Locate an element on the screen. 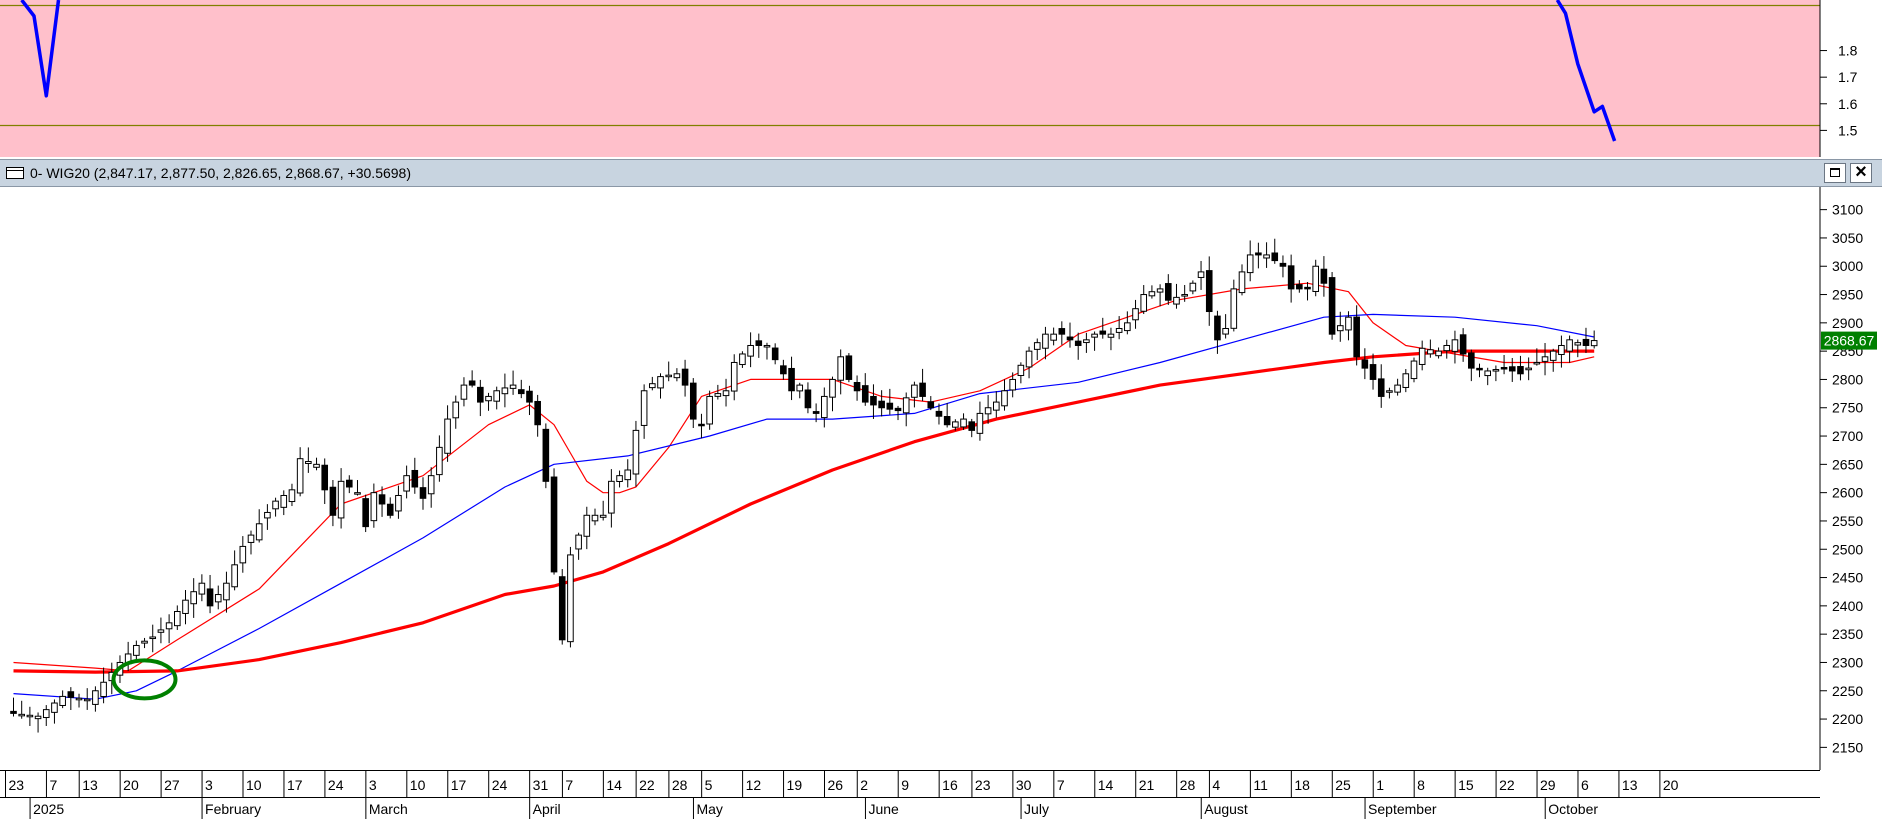 Image resolution: width=1882 pixels, height=819 pixels. date-tick-label: 25 is located at coordinates (1343, 785).